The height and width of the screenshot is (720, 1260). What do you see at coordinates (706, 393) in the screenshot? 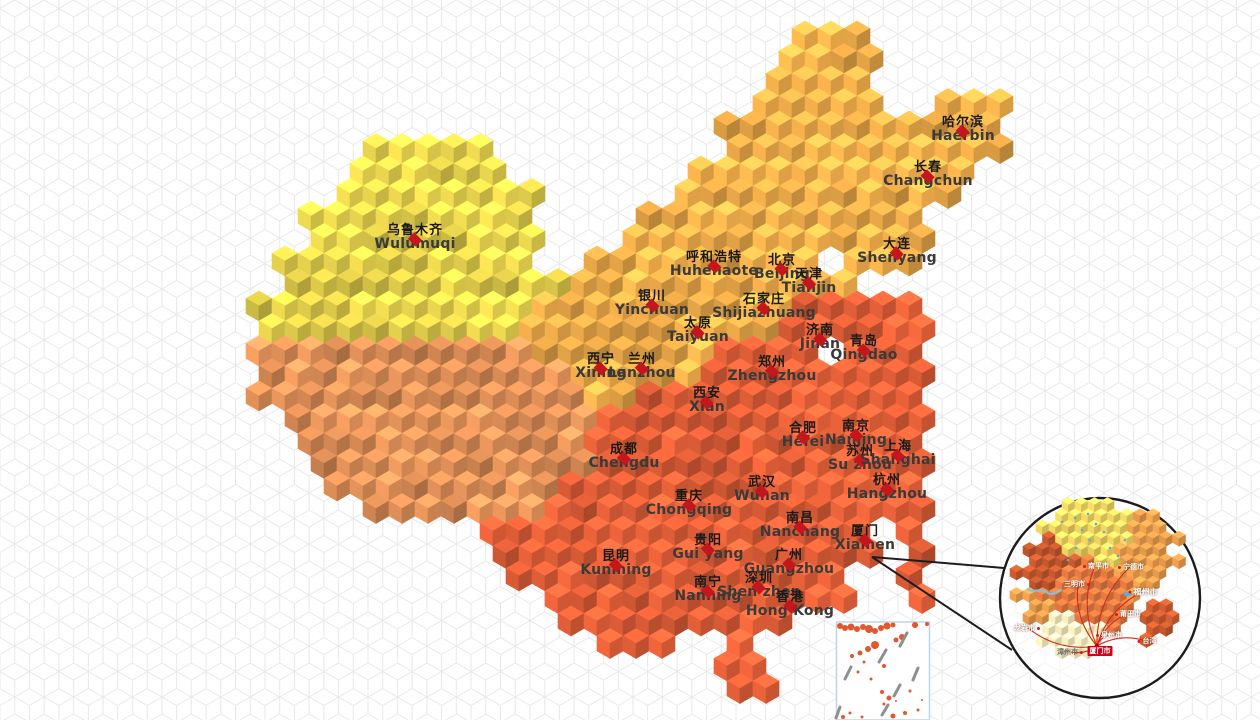
I see `city-name-zh: 西安` at bounding box center [706, 393].